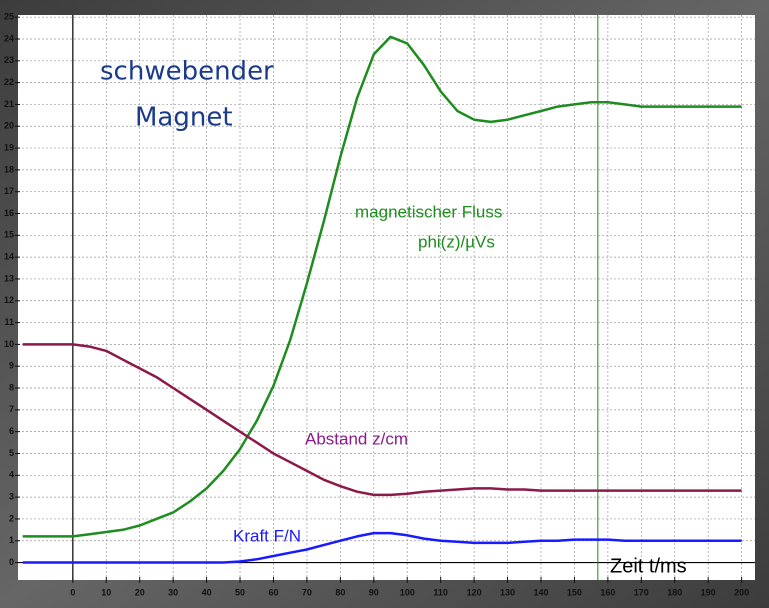 This screenshot has width=769, height=608. What do you see at coordinates (11, 540) in the screenshot?
I see `y-tick-label: 1` at bounding box center [11, 540].